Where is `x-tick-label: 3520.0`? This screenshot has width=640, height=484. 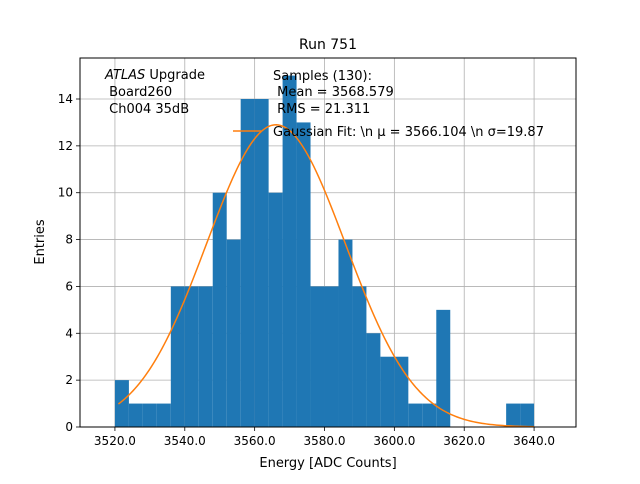 x-tick-label: 3520.0 is located at coordinates (115, 441).